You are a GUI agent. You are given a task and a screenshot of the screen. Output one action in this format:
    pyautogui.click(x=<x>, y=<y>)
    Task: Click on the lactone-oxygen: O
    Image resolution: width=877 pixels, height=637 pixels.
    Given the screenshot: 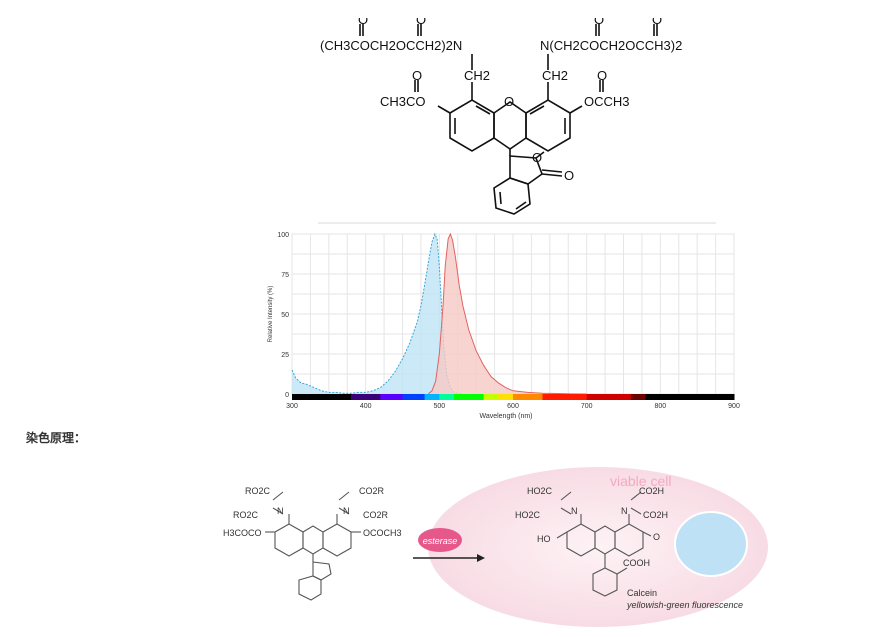 What is the action you would take?
    pyautogui.click(x=537, y=157)
    